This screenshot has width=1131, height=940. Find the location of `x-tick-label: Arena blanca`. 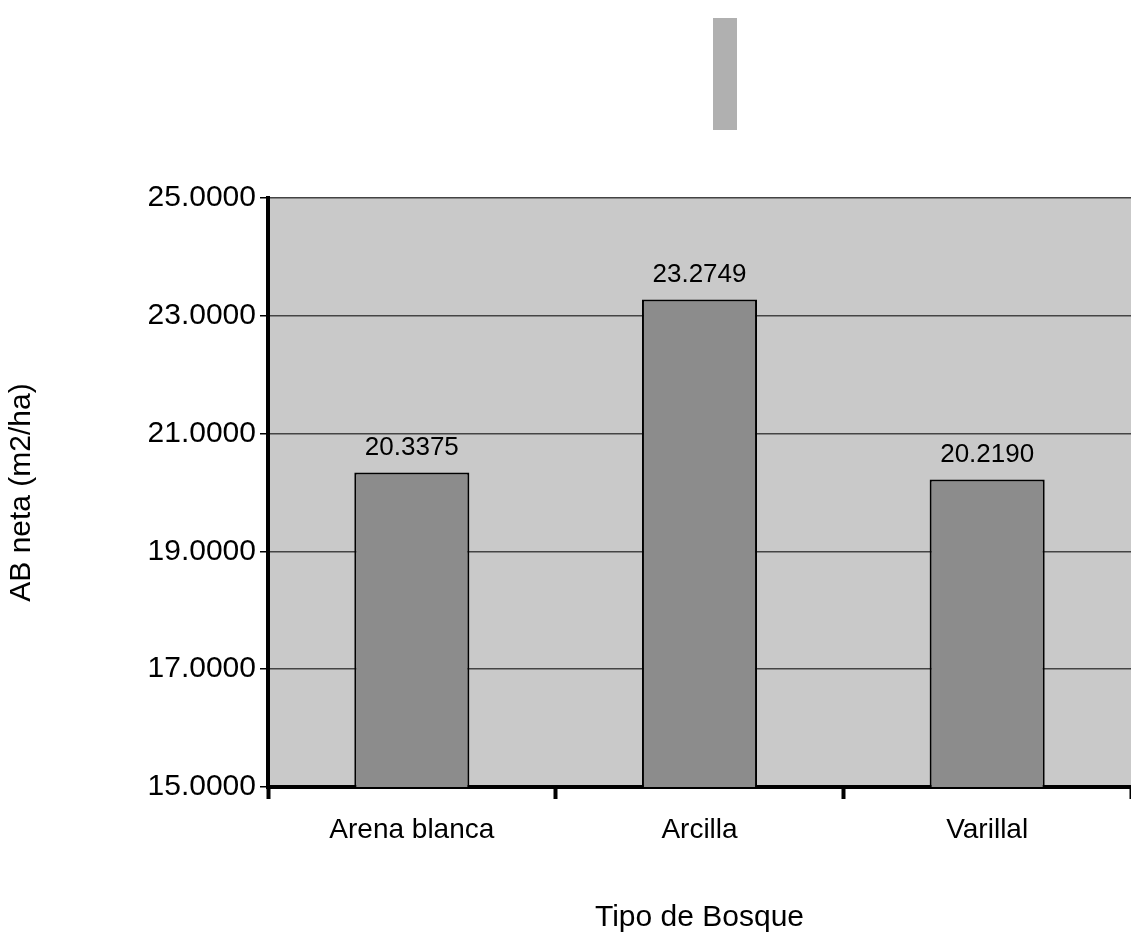

x-tick-label: Arena blanca is located at coordinates (412, 828).